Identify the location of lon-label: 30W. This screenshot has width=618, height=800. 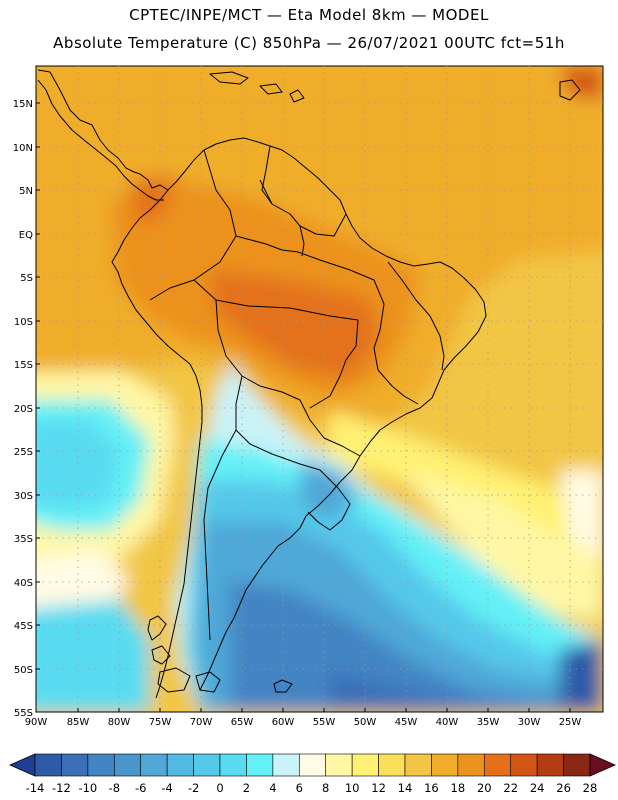
(529, 722).